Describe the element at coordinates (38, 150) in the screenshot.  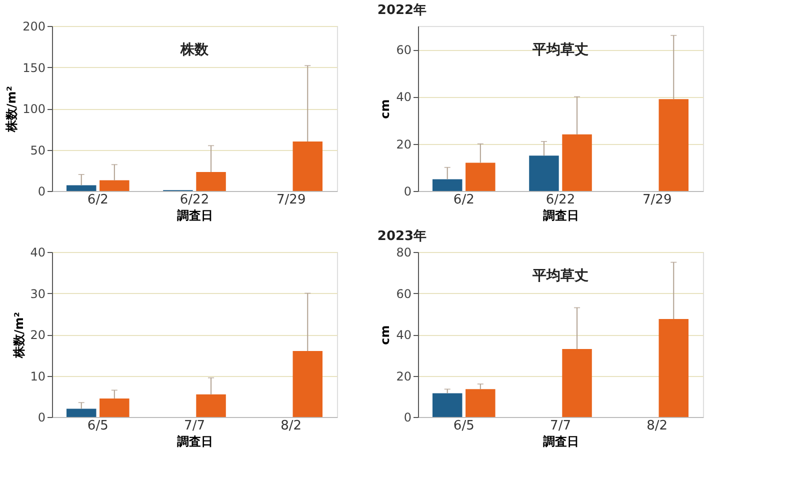
I see `y-tick-label: 50` at that location.